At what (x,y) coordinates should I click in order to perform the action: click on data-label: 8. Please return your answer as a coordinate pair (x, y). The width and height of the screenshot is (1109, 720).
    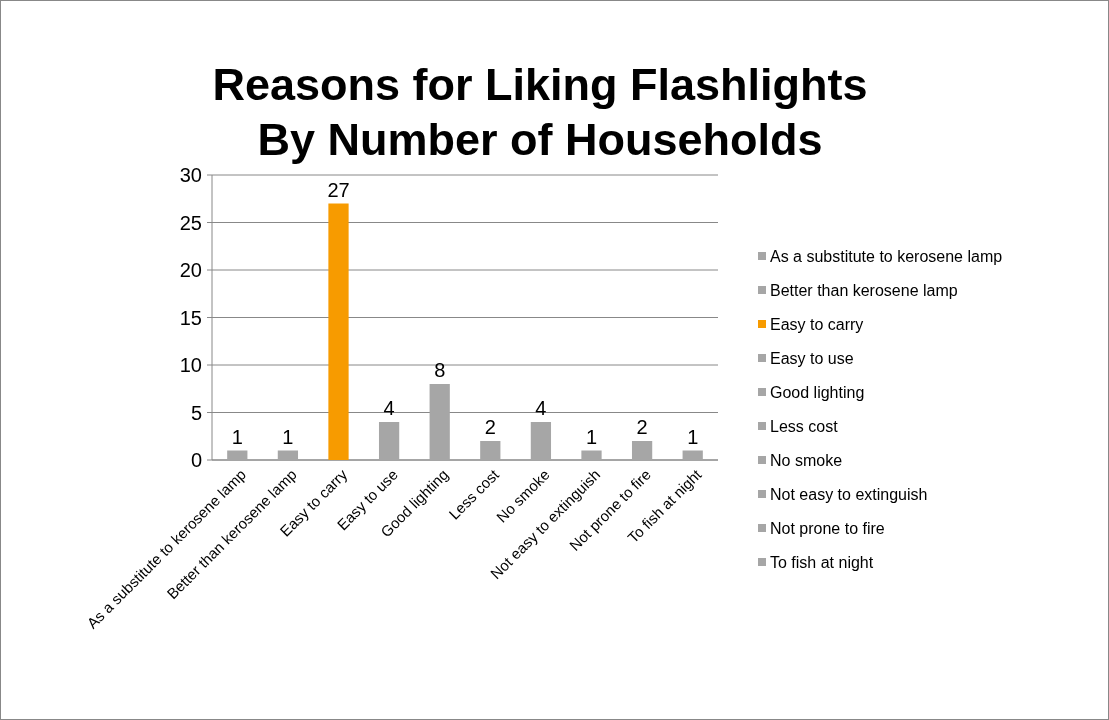
    Looking at the image, I should click on (440, 370).